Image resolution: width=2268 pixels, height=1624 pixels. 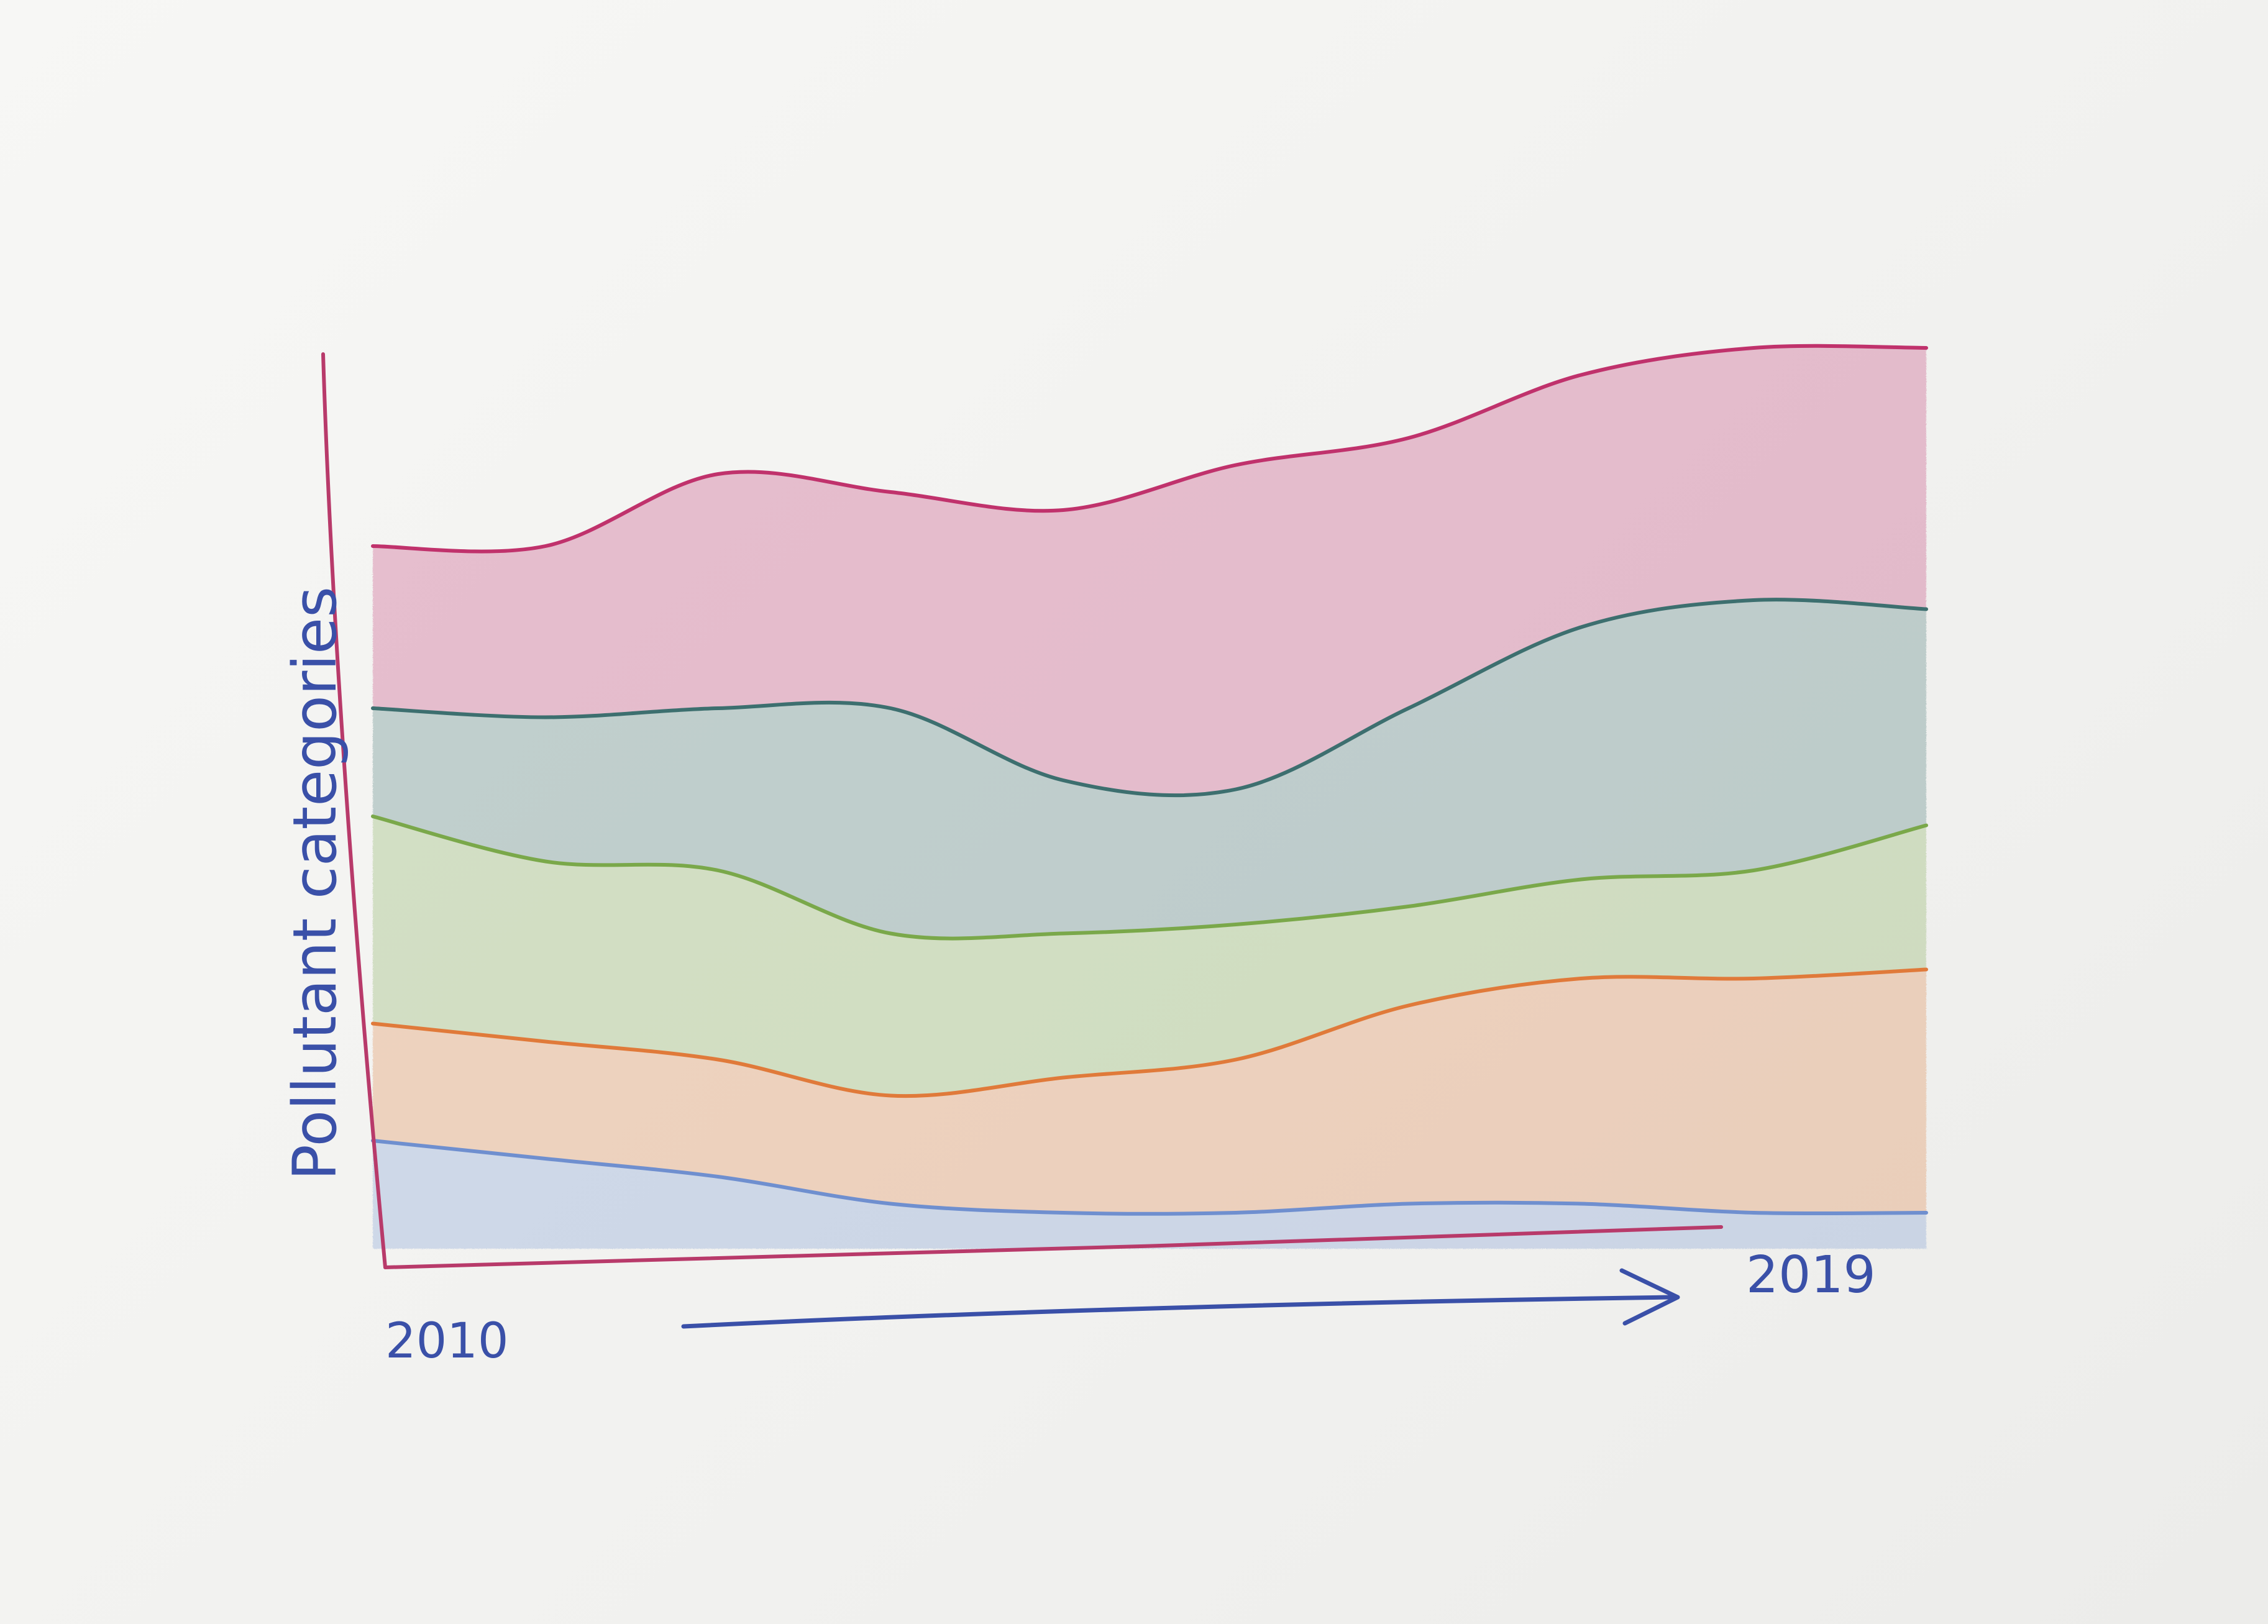 What do you see at coordinates (447, 1341) in the screenshot?
I see `x-tick-label-start: 2010` at bounding box center [447, 1341].